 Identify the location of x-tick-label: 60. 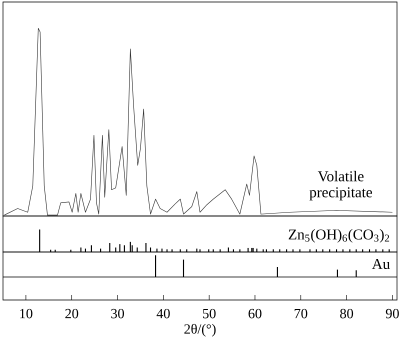
(255, 313).